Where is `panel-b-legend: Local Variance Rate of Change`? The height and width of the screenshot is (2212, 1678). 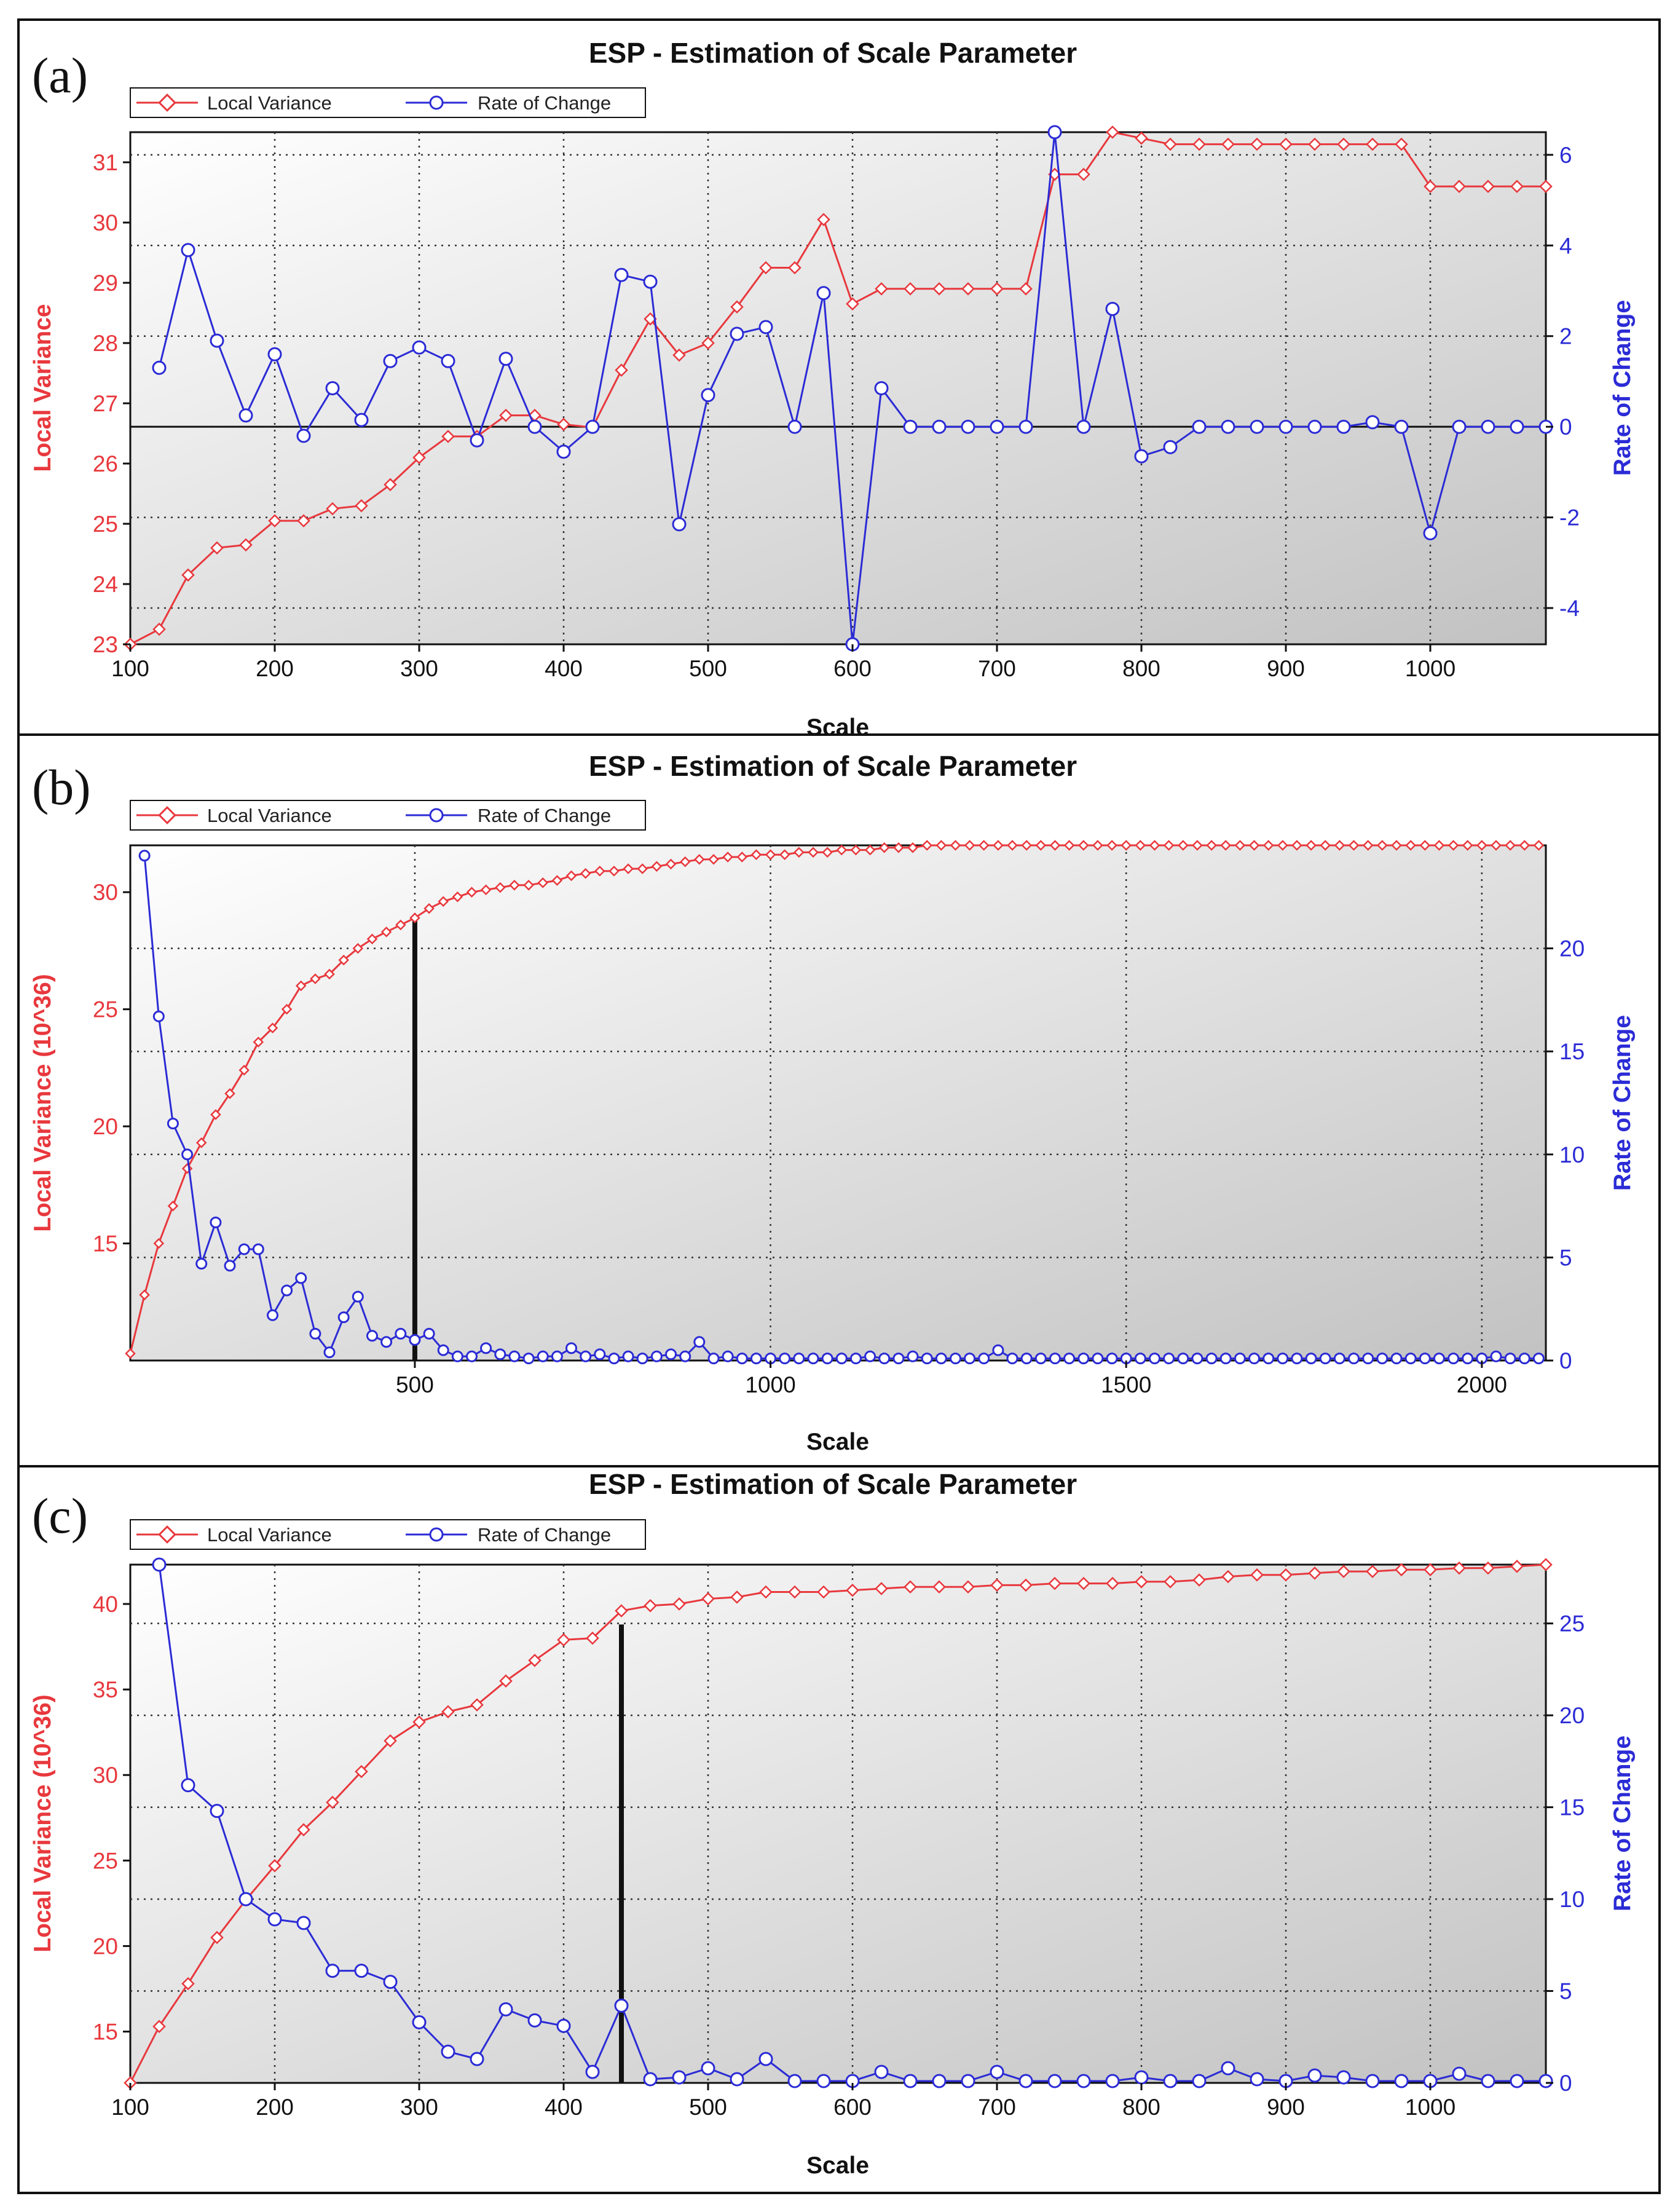
panel-b-legend: Local Variance Rate of Change is located at coordinates (388, 816).